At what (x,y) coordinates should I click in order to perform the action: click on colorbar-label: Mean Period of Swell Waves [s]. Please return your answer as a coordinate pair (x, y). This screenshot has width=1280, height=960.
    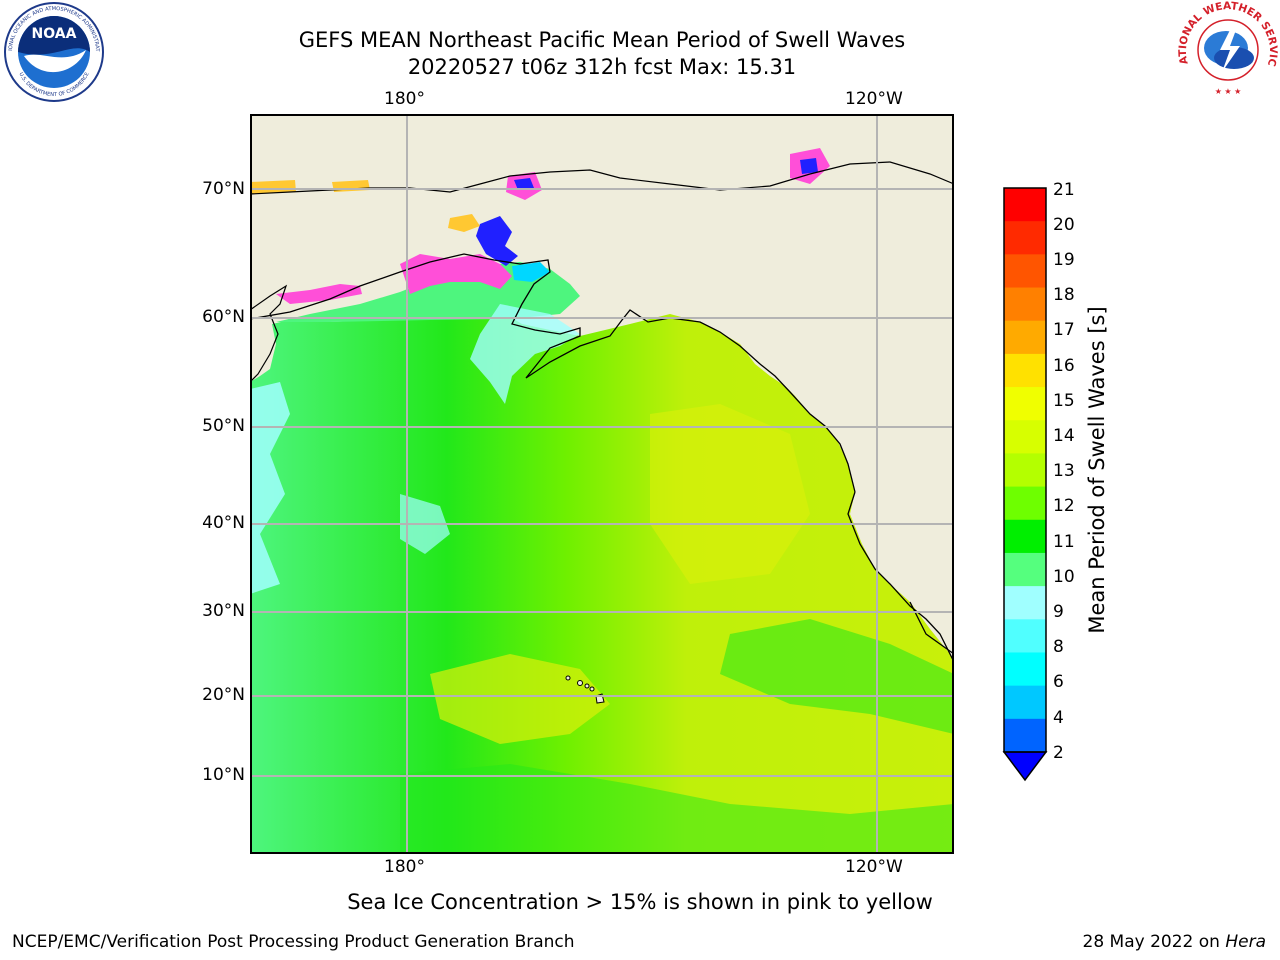
    Looking at the image, I should click on (1097, 470).